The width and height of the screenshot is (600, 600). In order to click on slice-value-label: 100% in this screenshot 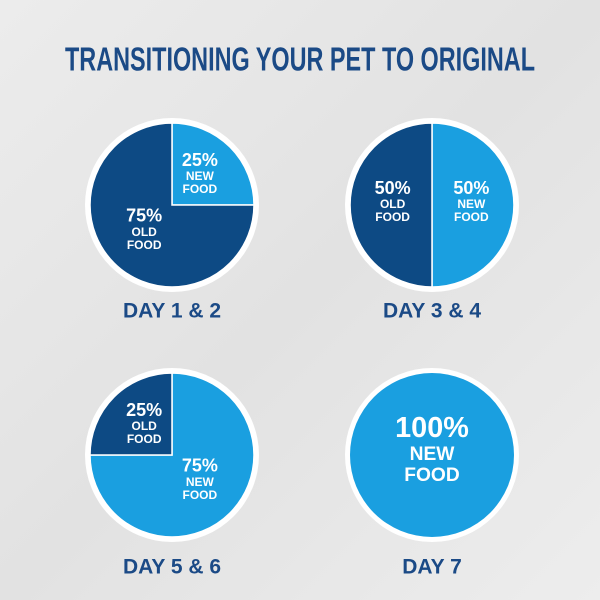, I will do `click(432, 428)`.